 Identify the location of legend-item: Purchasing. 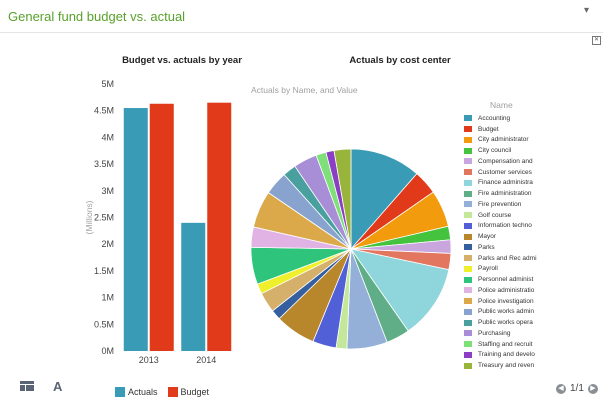
(504, 333).